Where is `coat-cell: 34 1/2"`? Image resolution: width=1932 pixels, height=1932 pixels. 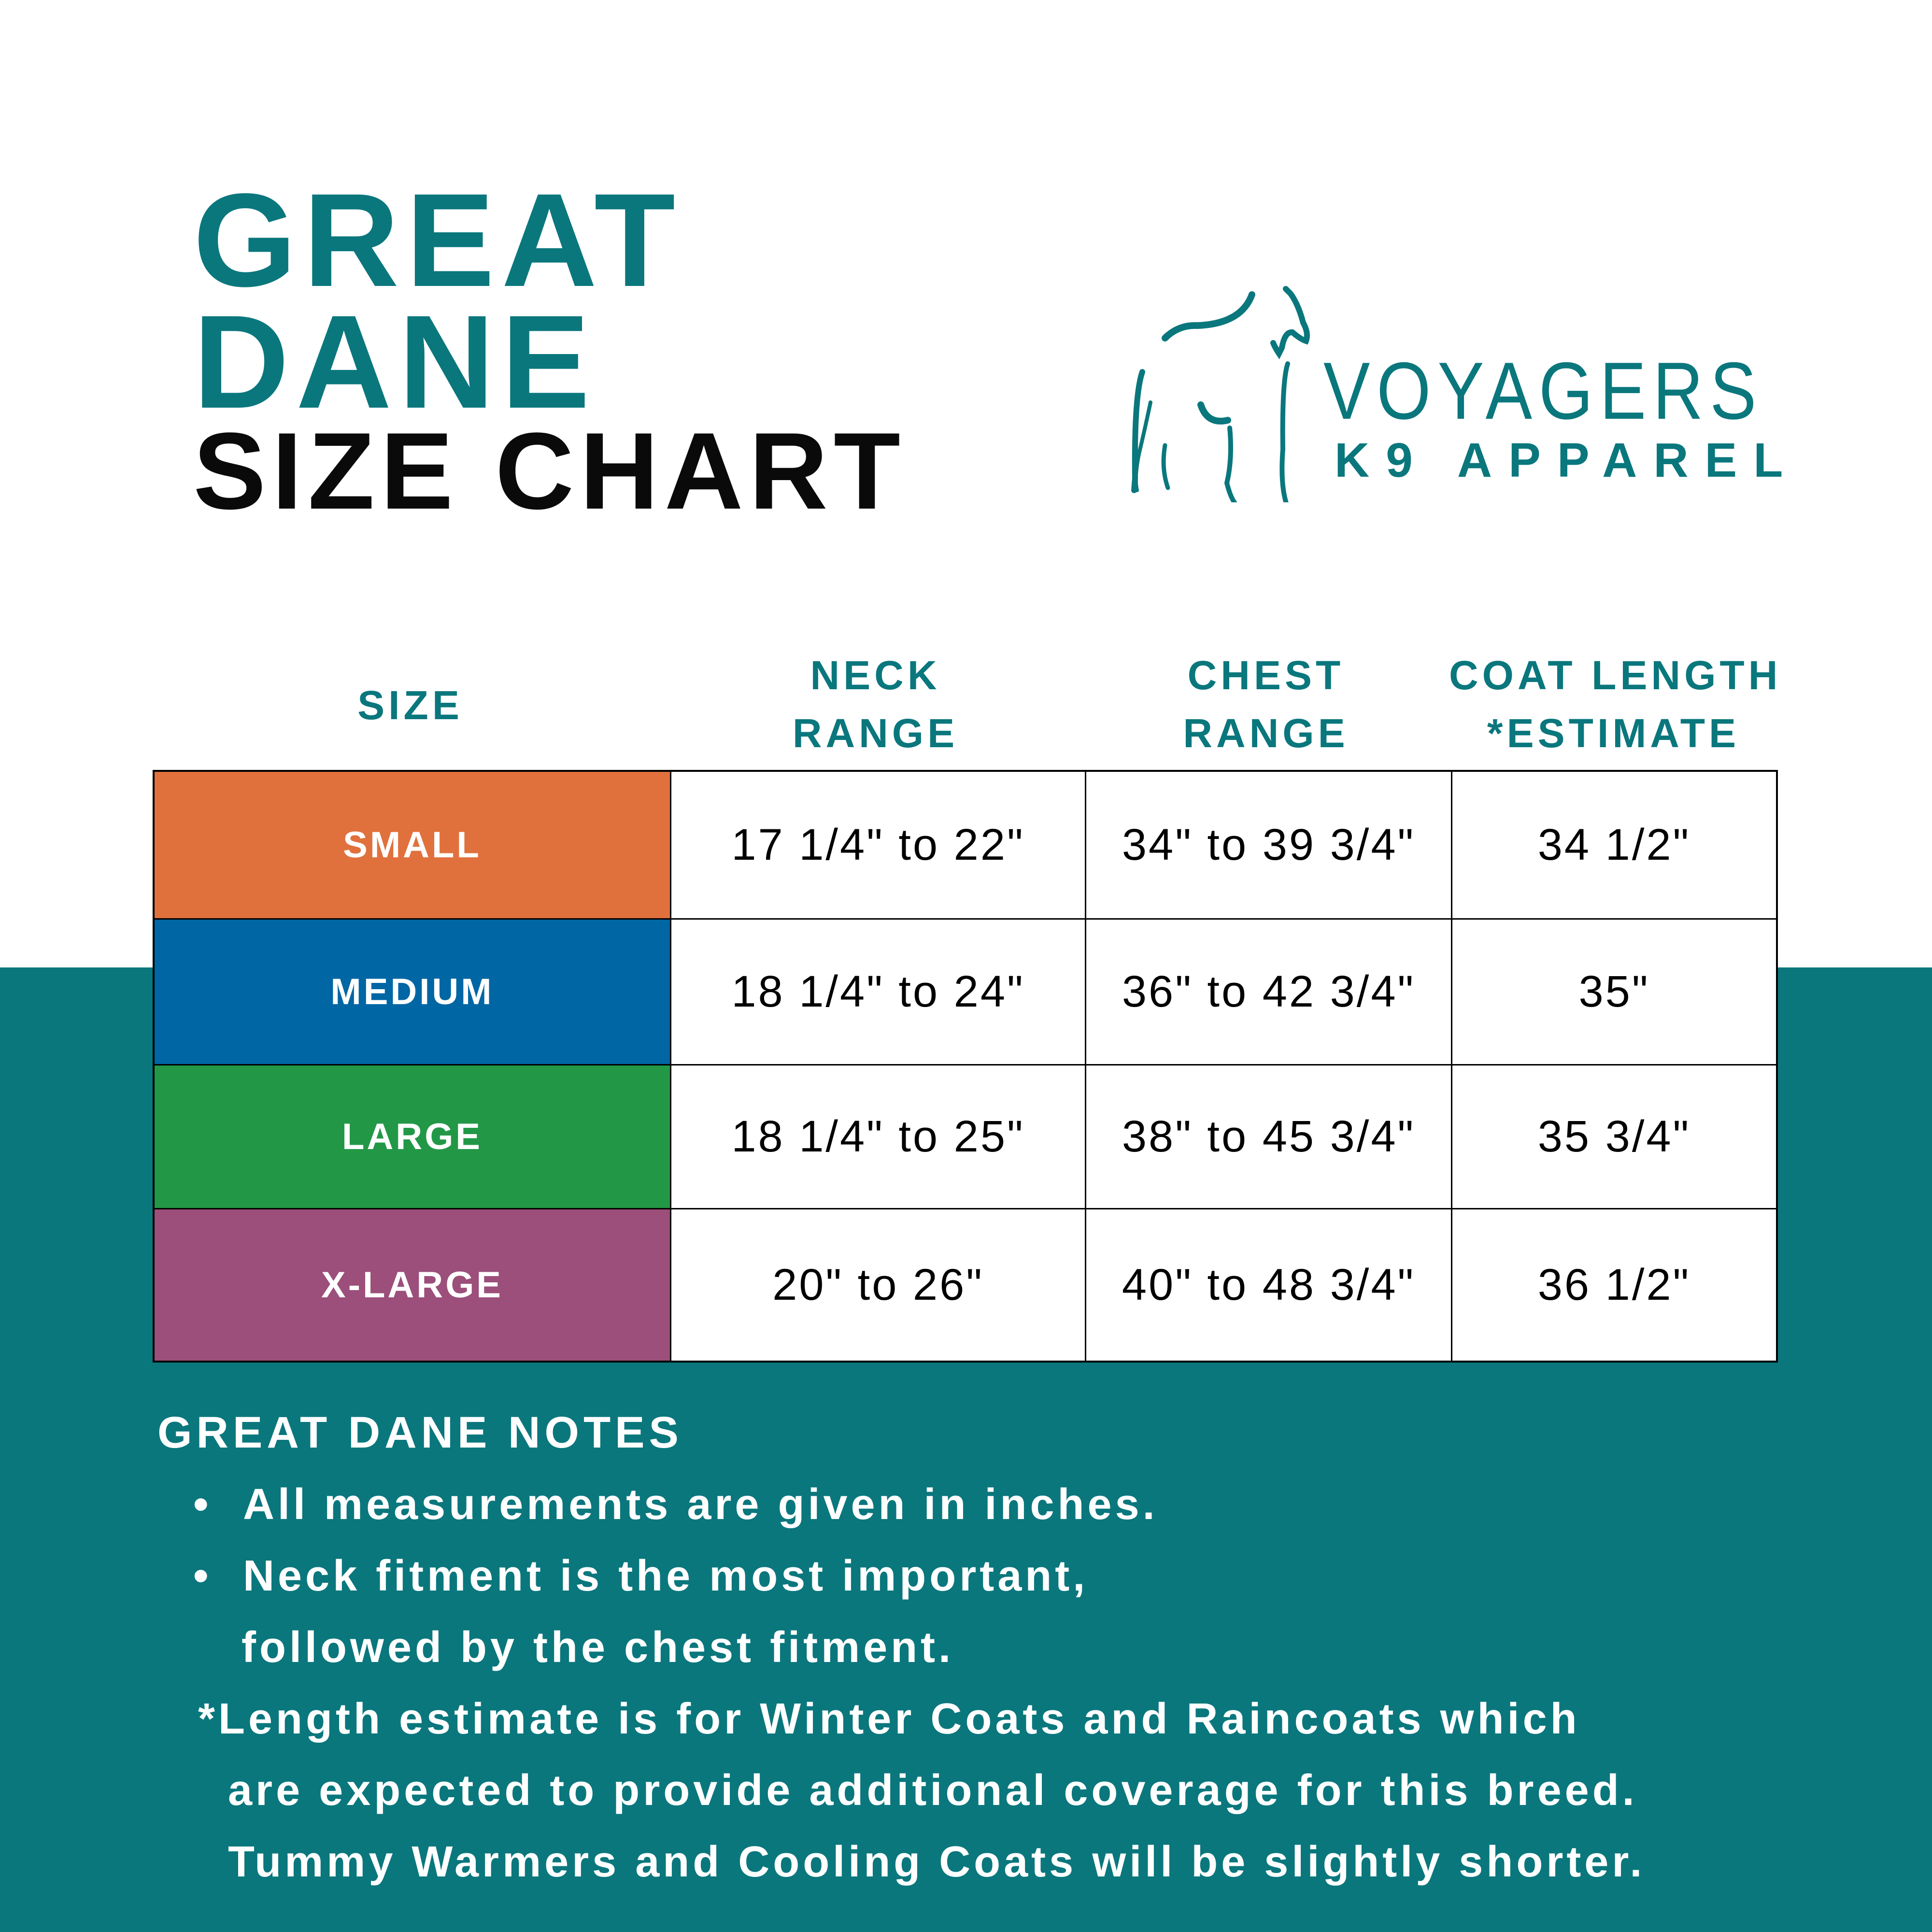 coat-cell: 34 1/2" is located at coordinates (1613, 845).